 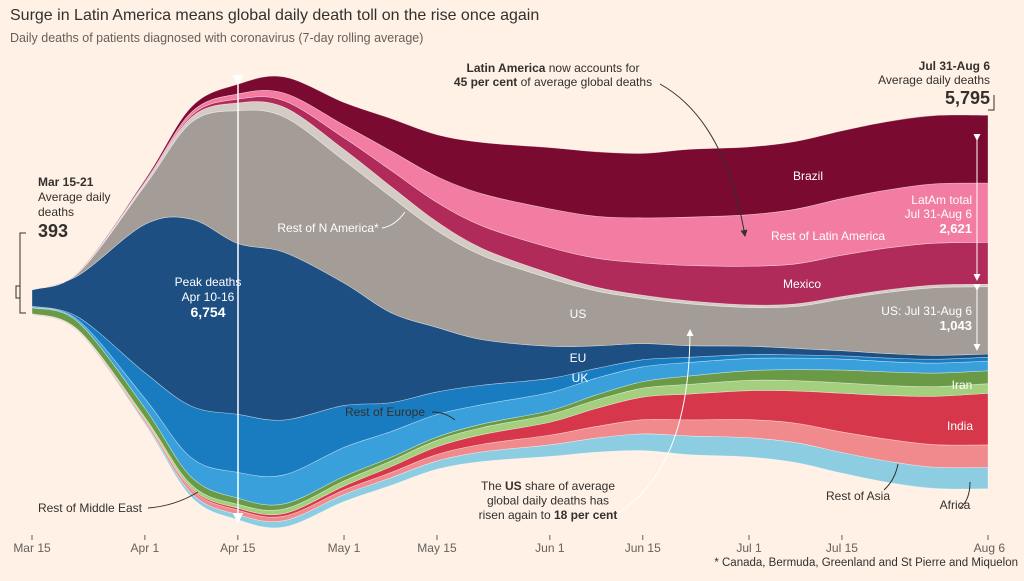 What do you see at coordinates (90, 508) in the screenshot?
I see `series-label: Rest of Middle East` at bounding box center [90, 508].